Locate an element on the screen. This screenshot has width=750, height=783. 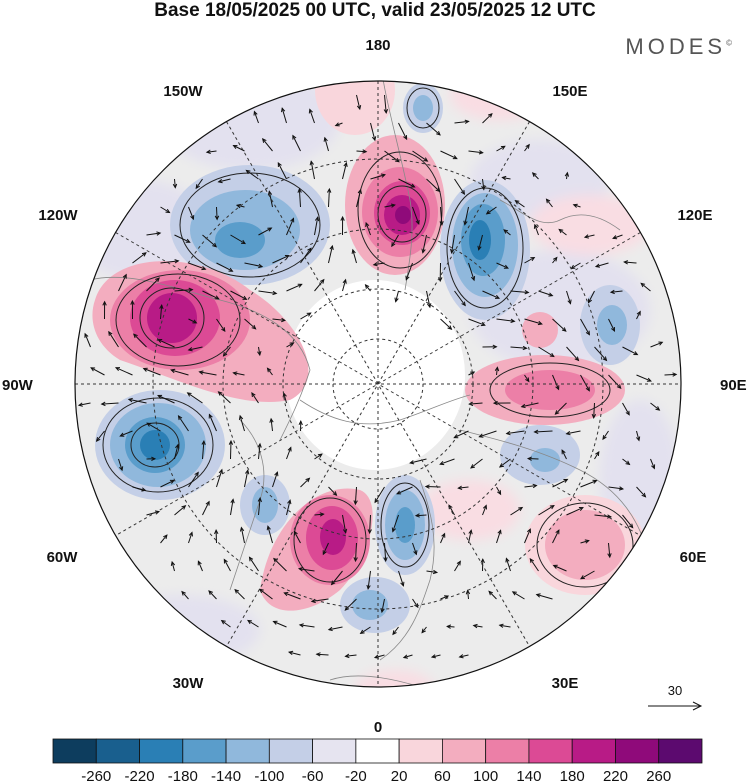
weak-positive-patch is located at coordinates (470, 510).